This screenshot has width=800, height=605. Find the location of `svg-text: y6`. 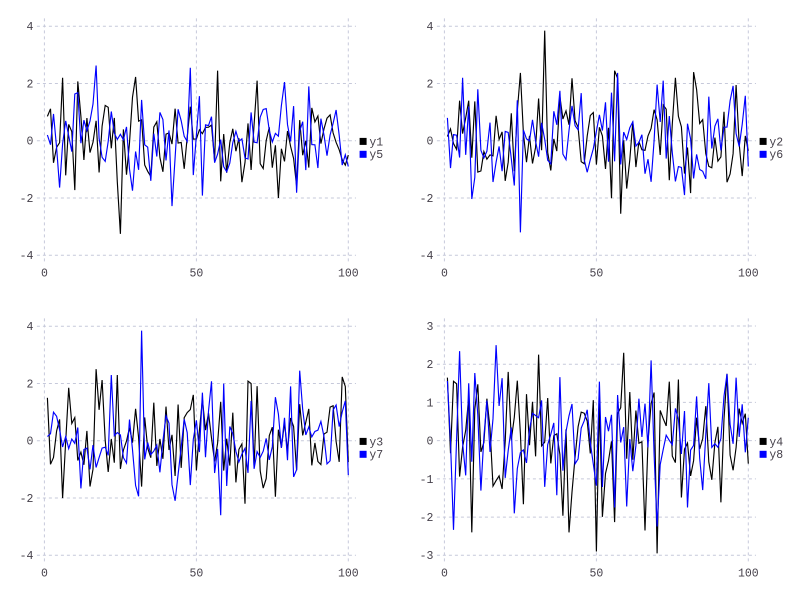

svg-text: y6 is located at coordinates (776, 155).